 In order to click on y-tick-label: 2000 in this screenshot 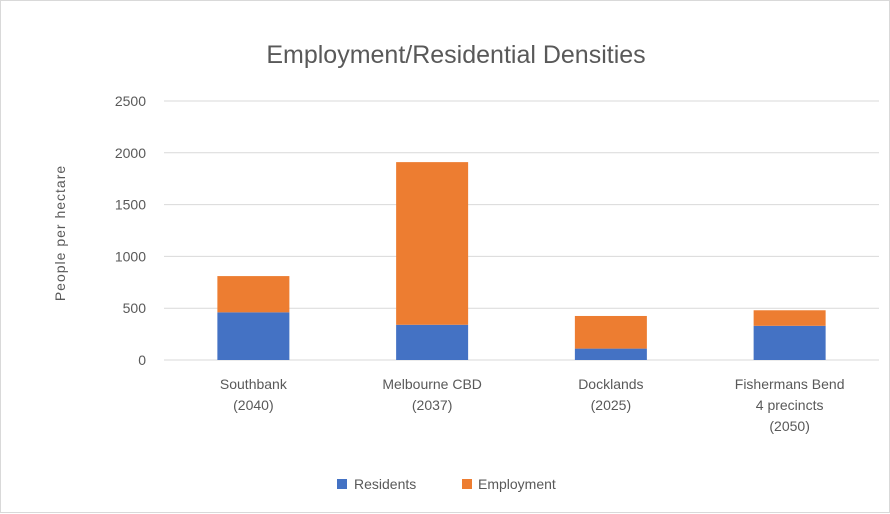, I will do `click(130, 153)`.